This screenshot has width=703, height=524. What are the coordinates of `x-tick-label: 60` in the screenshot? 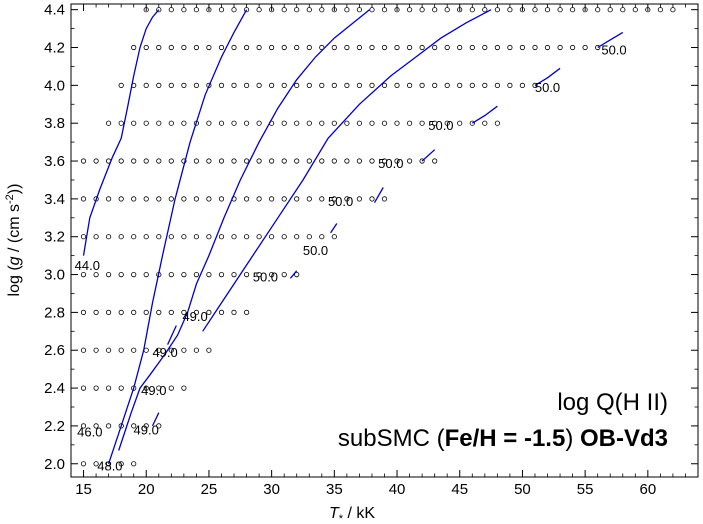 It's located at (647, 489).